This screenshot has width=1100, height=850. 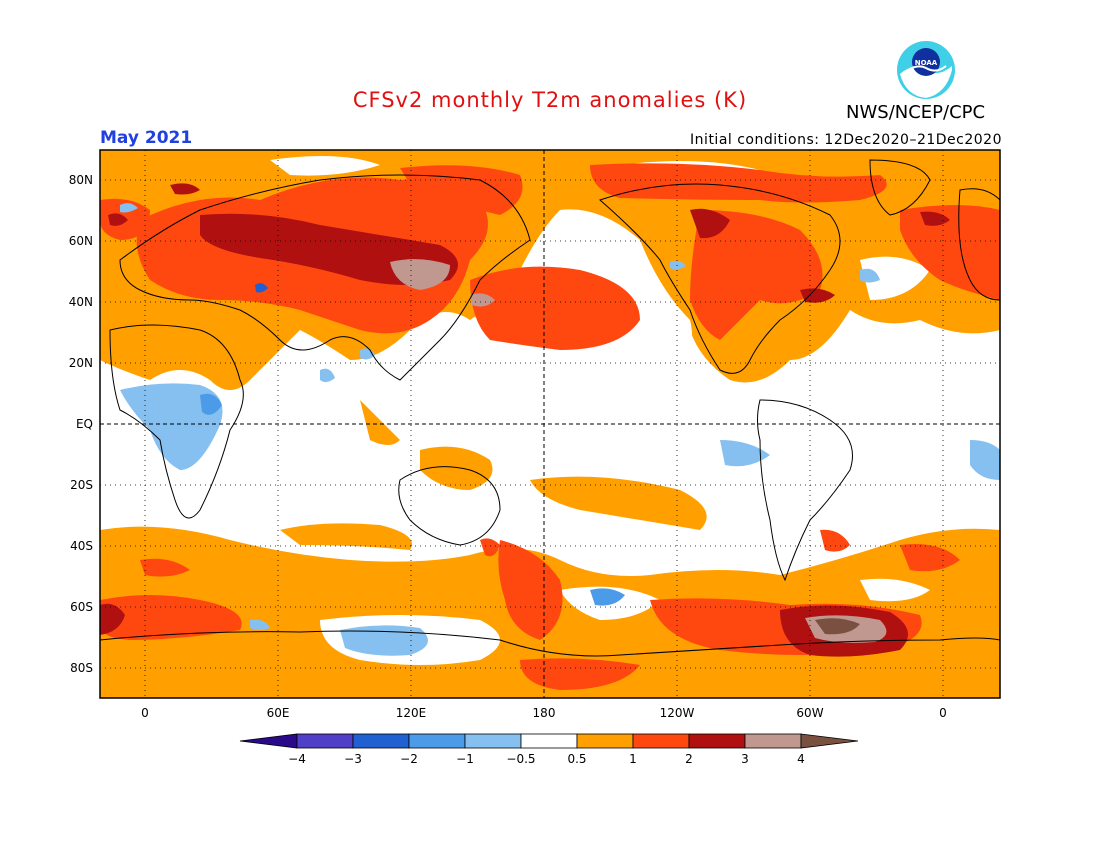 What do you see at coordinates (81, 302) in the screenshot?
I see `lat-label: 40N` at bounding box center [81, 302].